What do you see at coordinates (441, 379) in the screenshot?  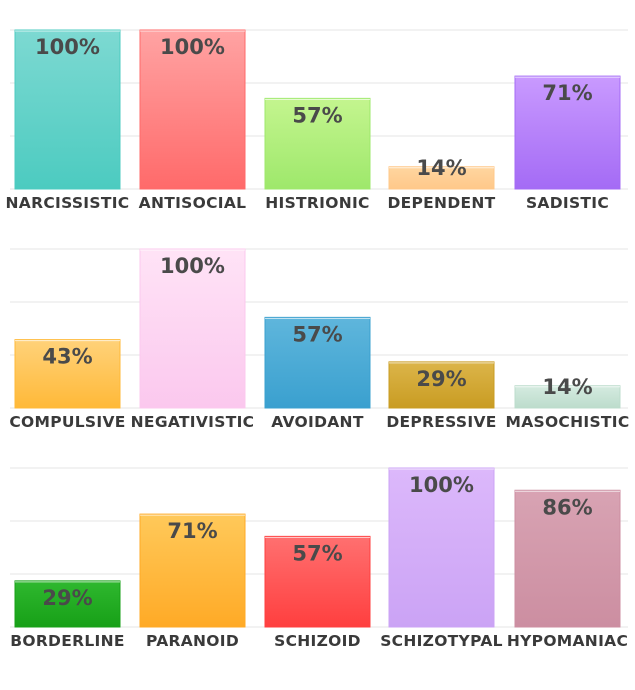 I see `value-label-depressive: 29%` at bounding box center [441, 379].